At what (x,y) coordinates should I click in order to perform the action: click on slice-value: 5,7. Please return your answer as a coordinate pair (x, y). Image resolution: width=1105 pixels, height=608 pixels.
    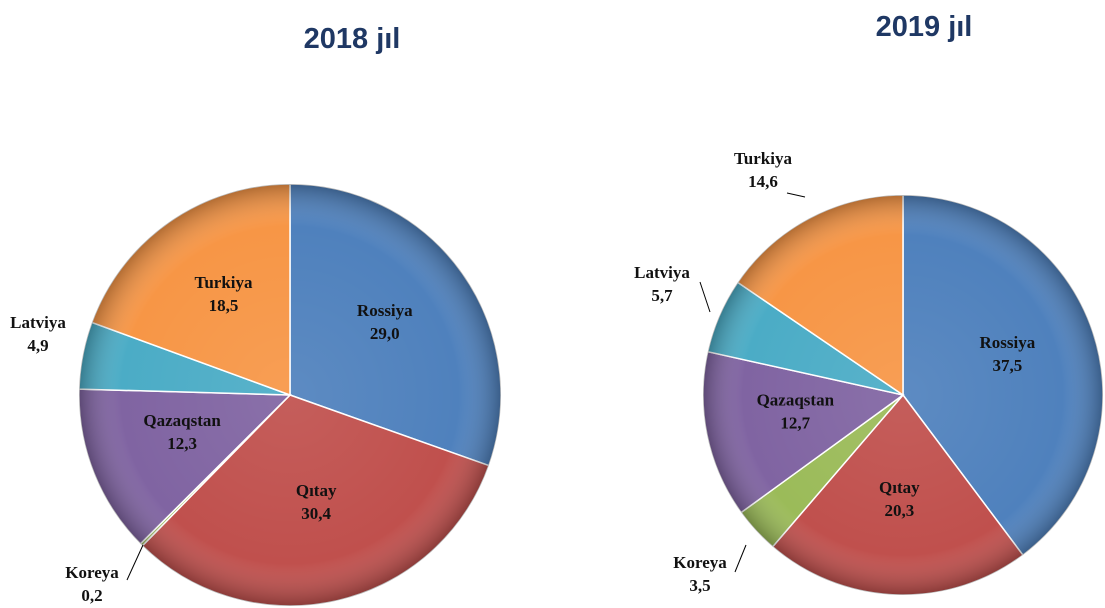
    Looking at the image, I should click on (662, 295).